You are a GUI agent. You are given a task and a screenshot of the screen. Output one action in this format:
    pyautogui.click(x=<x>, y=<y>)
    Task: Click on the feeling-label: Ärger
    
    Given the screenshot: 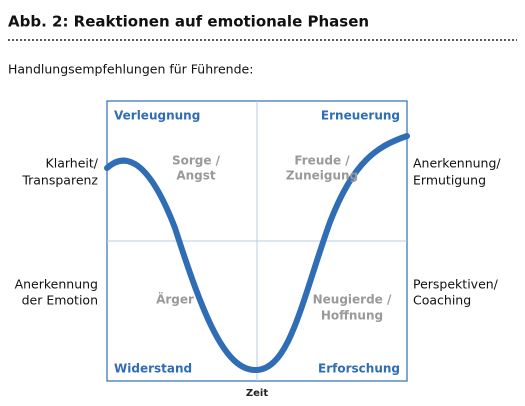 What is the action you would take?
    pyautogui.click(x=175, y=299)
    